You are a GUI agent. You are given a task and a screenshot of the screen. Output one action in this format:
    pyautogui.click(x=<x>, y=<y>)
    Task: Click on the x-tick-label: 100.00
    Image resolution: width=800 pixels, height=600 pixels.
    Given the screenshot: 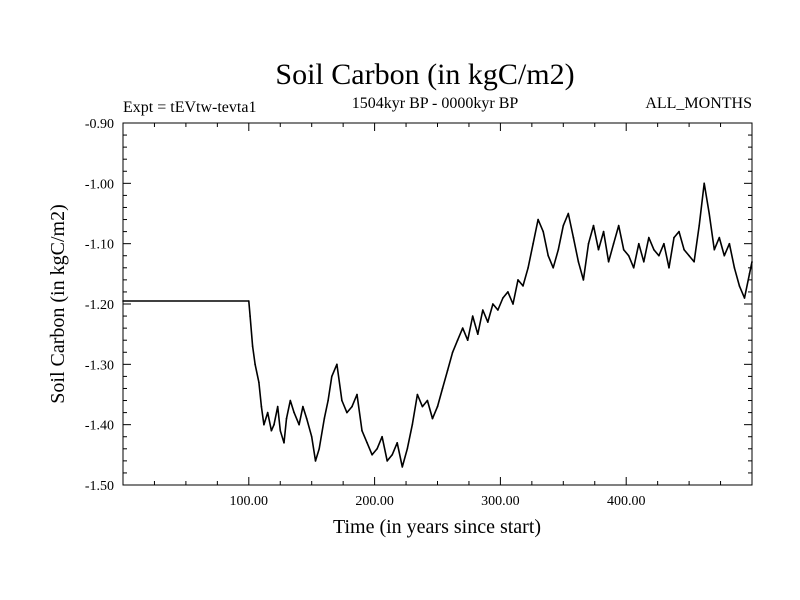 What is the action you would take?
    pyautogui.click(x=249, y=501)
    